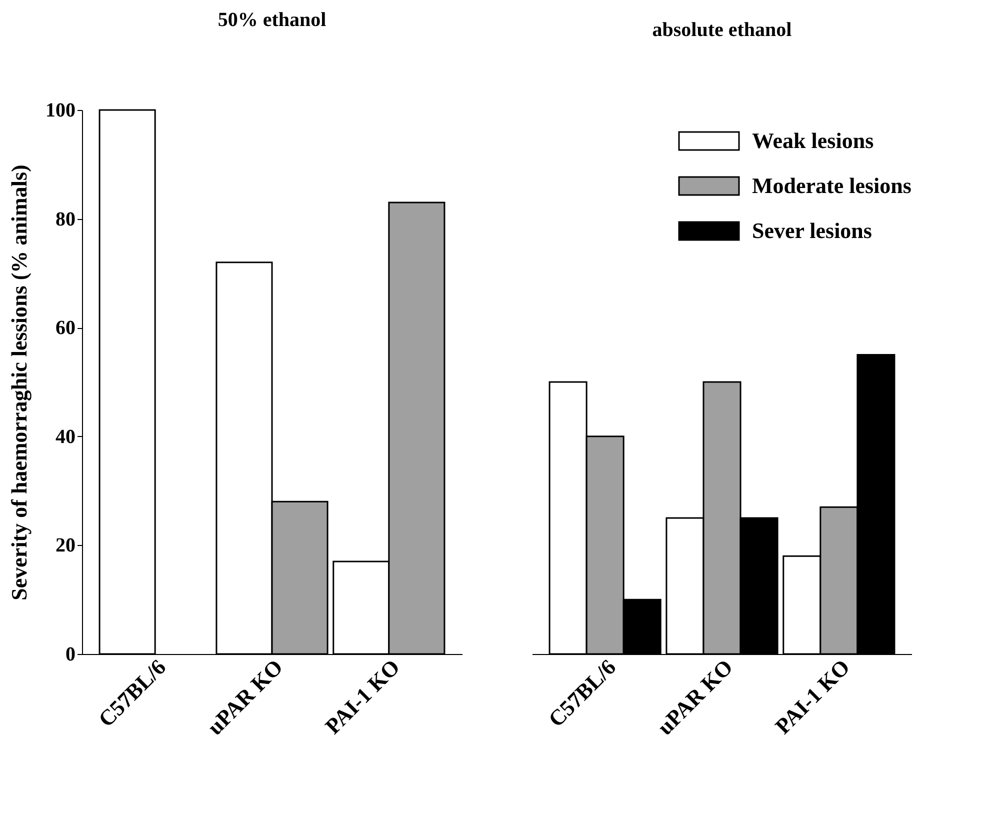 This screenshot has width=995, height=823. What do you see at coordinates (71, 655) in the screenshot?
I see `y-tick-label: 0` at bounding box center [71, 655].